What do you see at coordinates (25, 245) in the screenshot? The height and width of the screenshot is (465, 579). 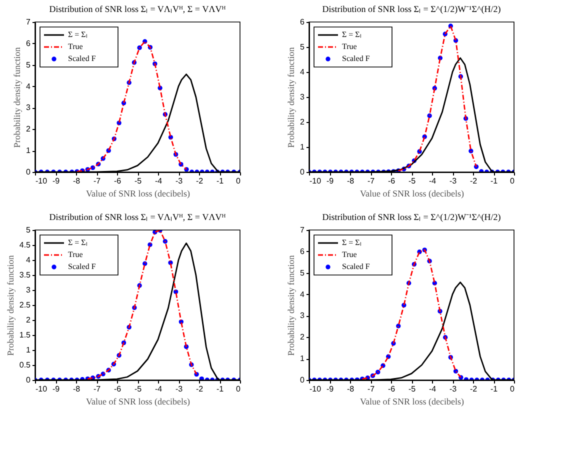 I see `y-tick-label: 4.5` at bounding box center [25, 245].